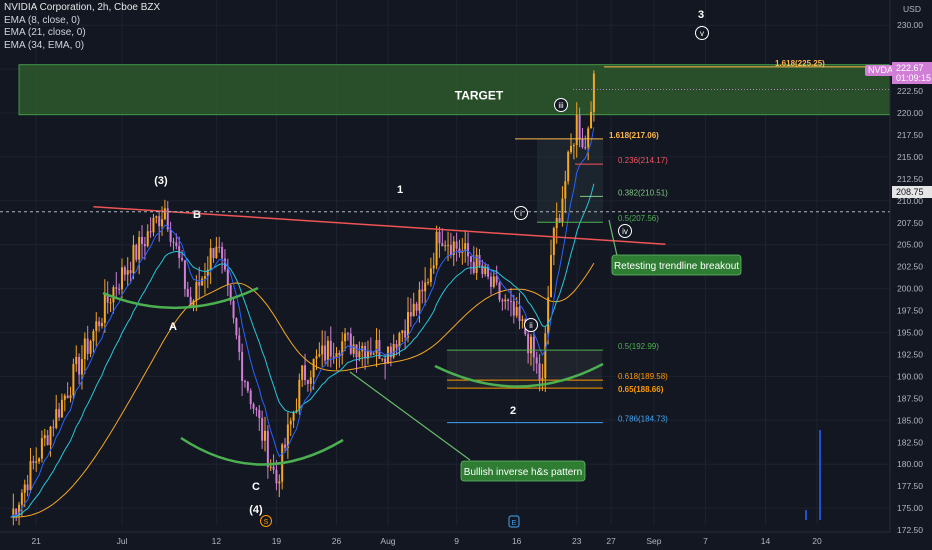 The width and height of the screenshot is (932, 550). I want to click on wave-label-3: 3, so click(701, 15).